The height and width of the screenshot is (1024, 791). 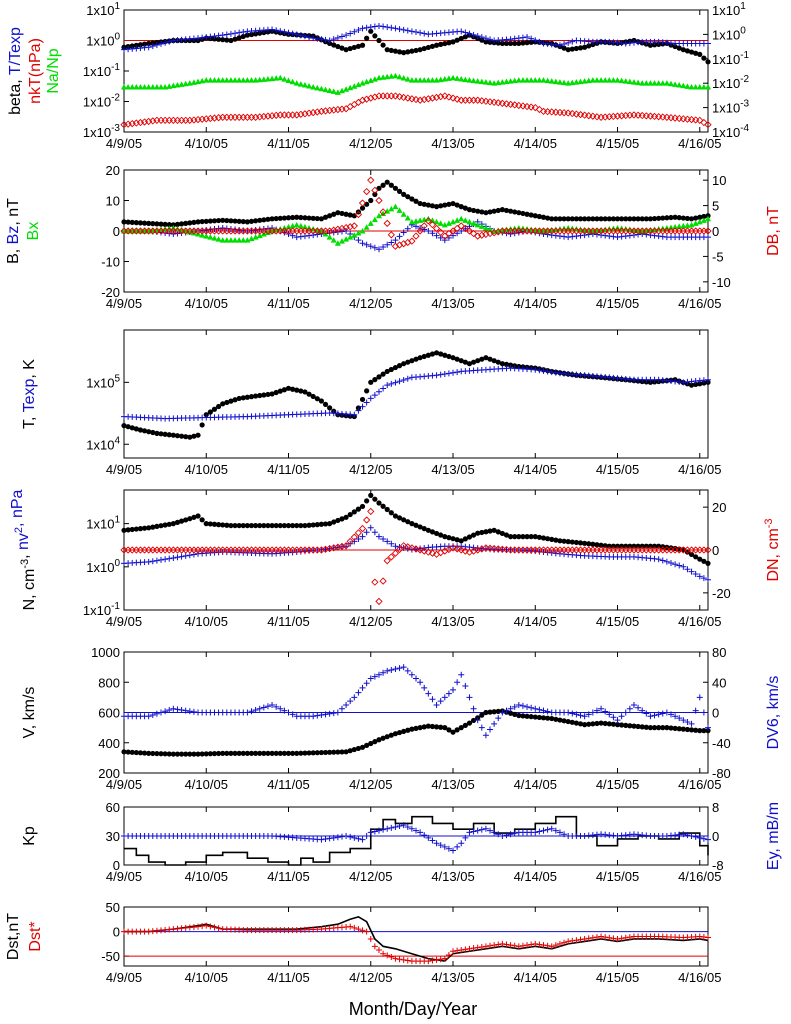 I want to click on x-tick-label: 4/14/05, so click(x=535, y=876).